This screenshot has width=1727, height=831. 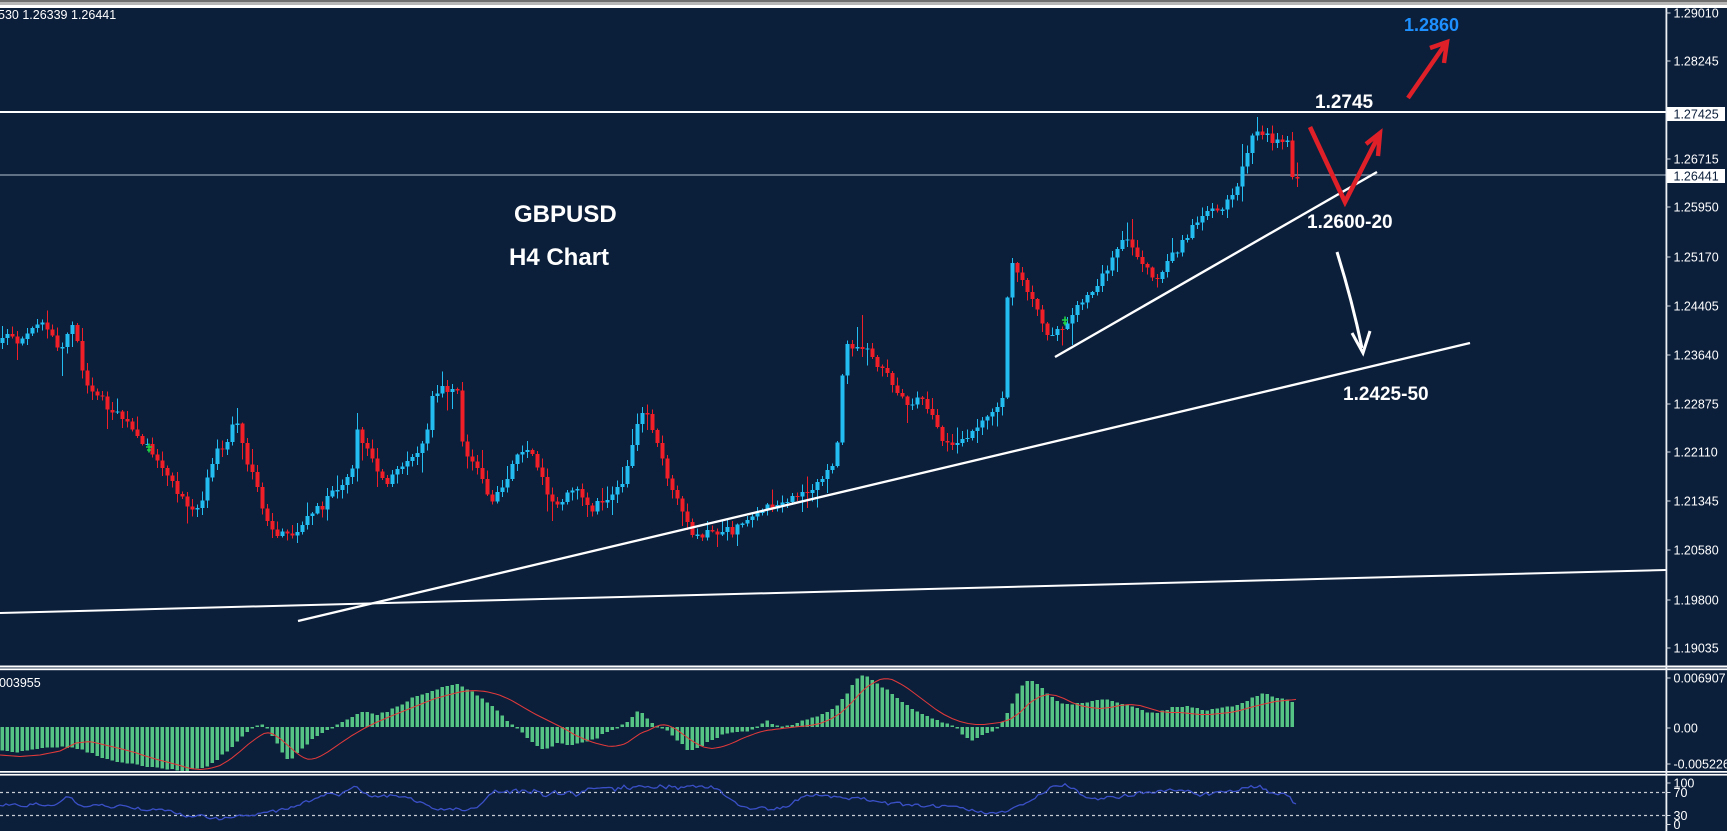 What do you see at coordinates (1681, 793) in the screenshot?
I see `svg-text: 70` at bounding box center [1681, 793].